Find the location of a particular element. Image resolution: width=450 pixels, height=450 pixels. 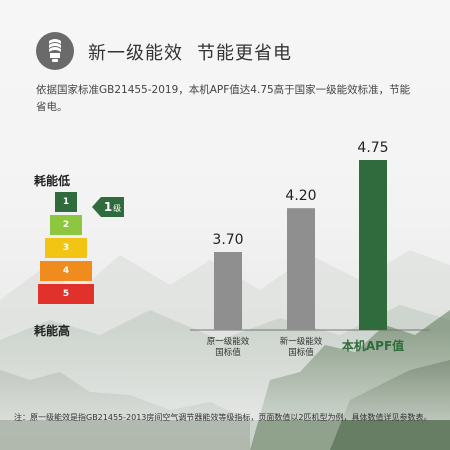

energy-saving-bulb-icon is located at coordinates (55, 51).